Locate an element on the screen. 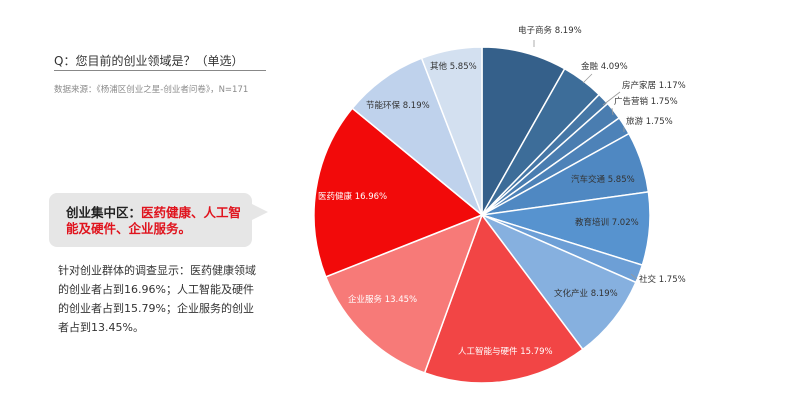  callout-highlight: 医药健康、人工智能及硬件、企业服务。 is located at coordinates (154, 220).